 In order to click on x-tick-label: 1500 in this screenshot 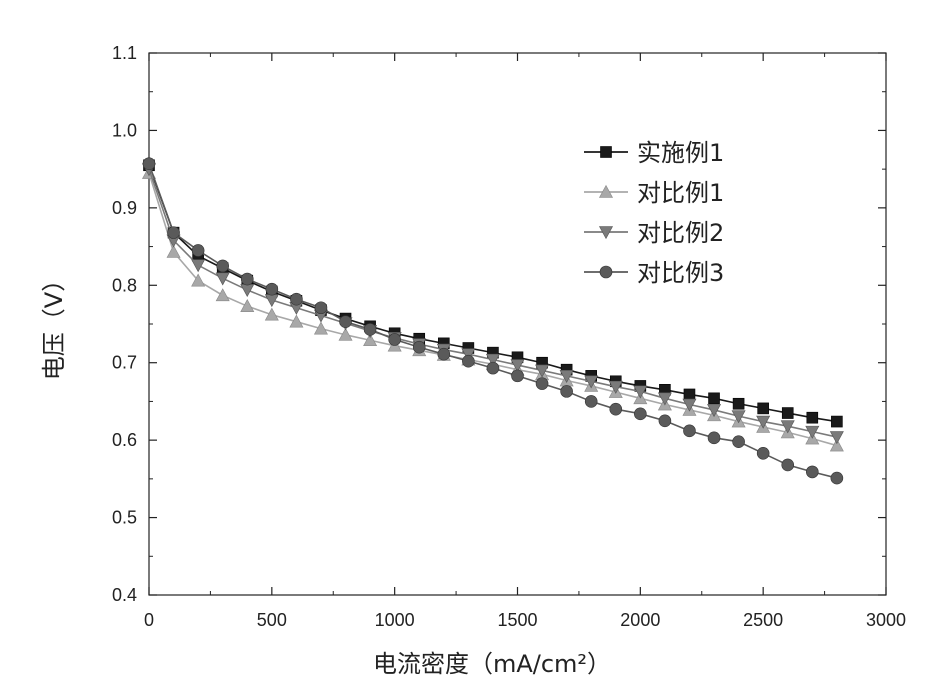, I will do `click(517, 620)`.